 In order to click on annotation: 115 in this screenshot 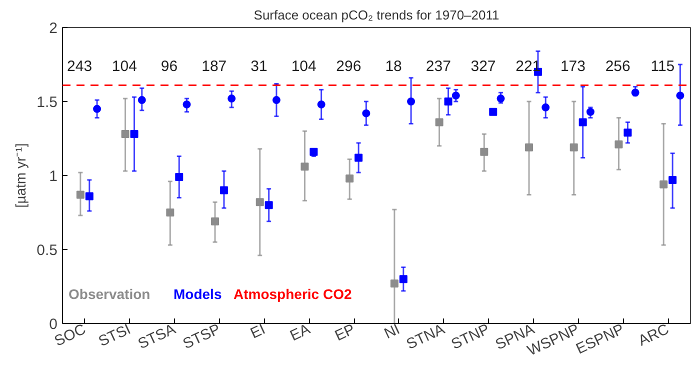, I will do `click(662, 66)`.